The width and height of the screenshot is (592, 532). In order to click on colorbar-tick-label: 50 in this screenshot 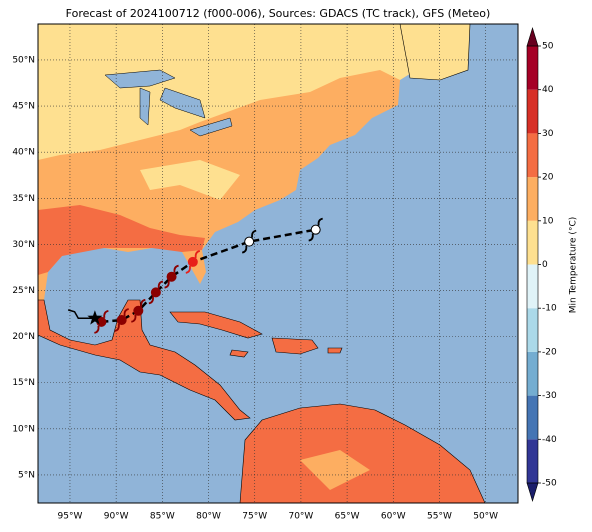, I will do `click(548, 47)`.